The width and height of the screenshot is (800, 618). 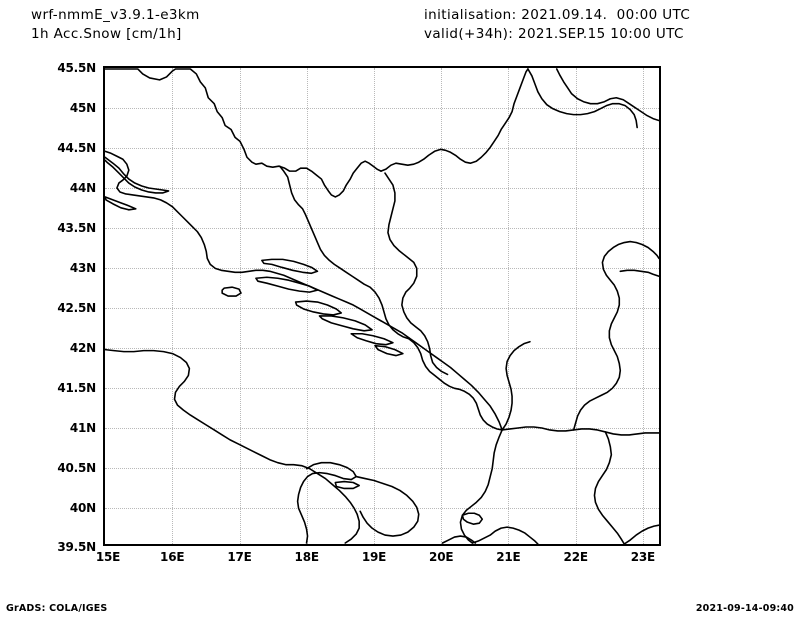 What do you see at coordinates (76, 68) in the screenshot?
I see `y-axis-tick-label: 45.5N` at bounding box center [76, 68].